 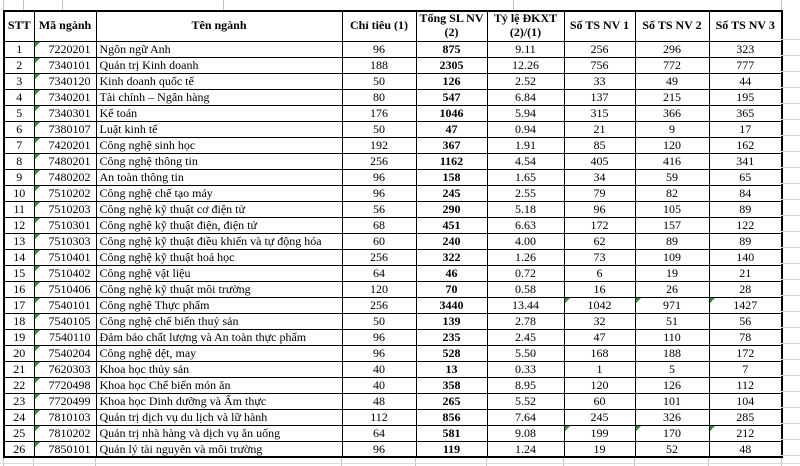 What do you see at coordinates (451, 49) in the screenshot?
I see `cell-tong-sl: 875` at bounding box center [451, 49].